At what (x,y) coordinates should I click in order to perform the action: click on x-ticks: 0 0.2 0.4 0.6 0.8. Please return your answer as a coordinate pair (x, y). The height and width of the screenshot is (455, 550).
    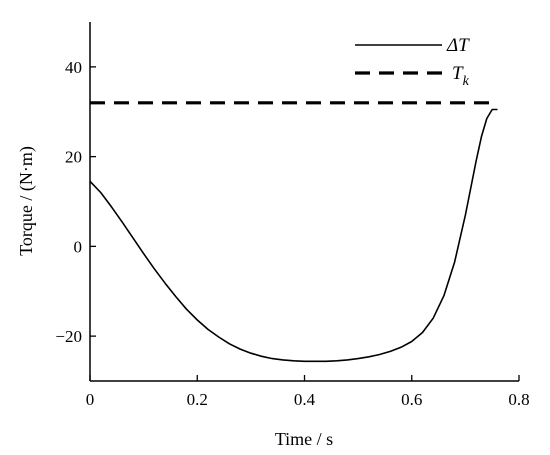
    Looking at the image, I should click on (308, 392).